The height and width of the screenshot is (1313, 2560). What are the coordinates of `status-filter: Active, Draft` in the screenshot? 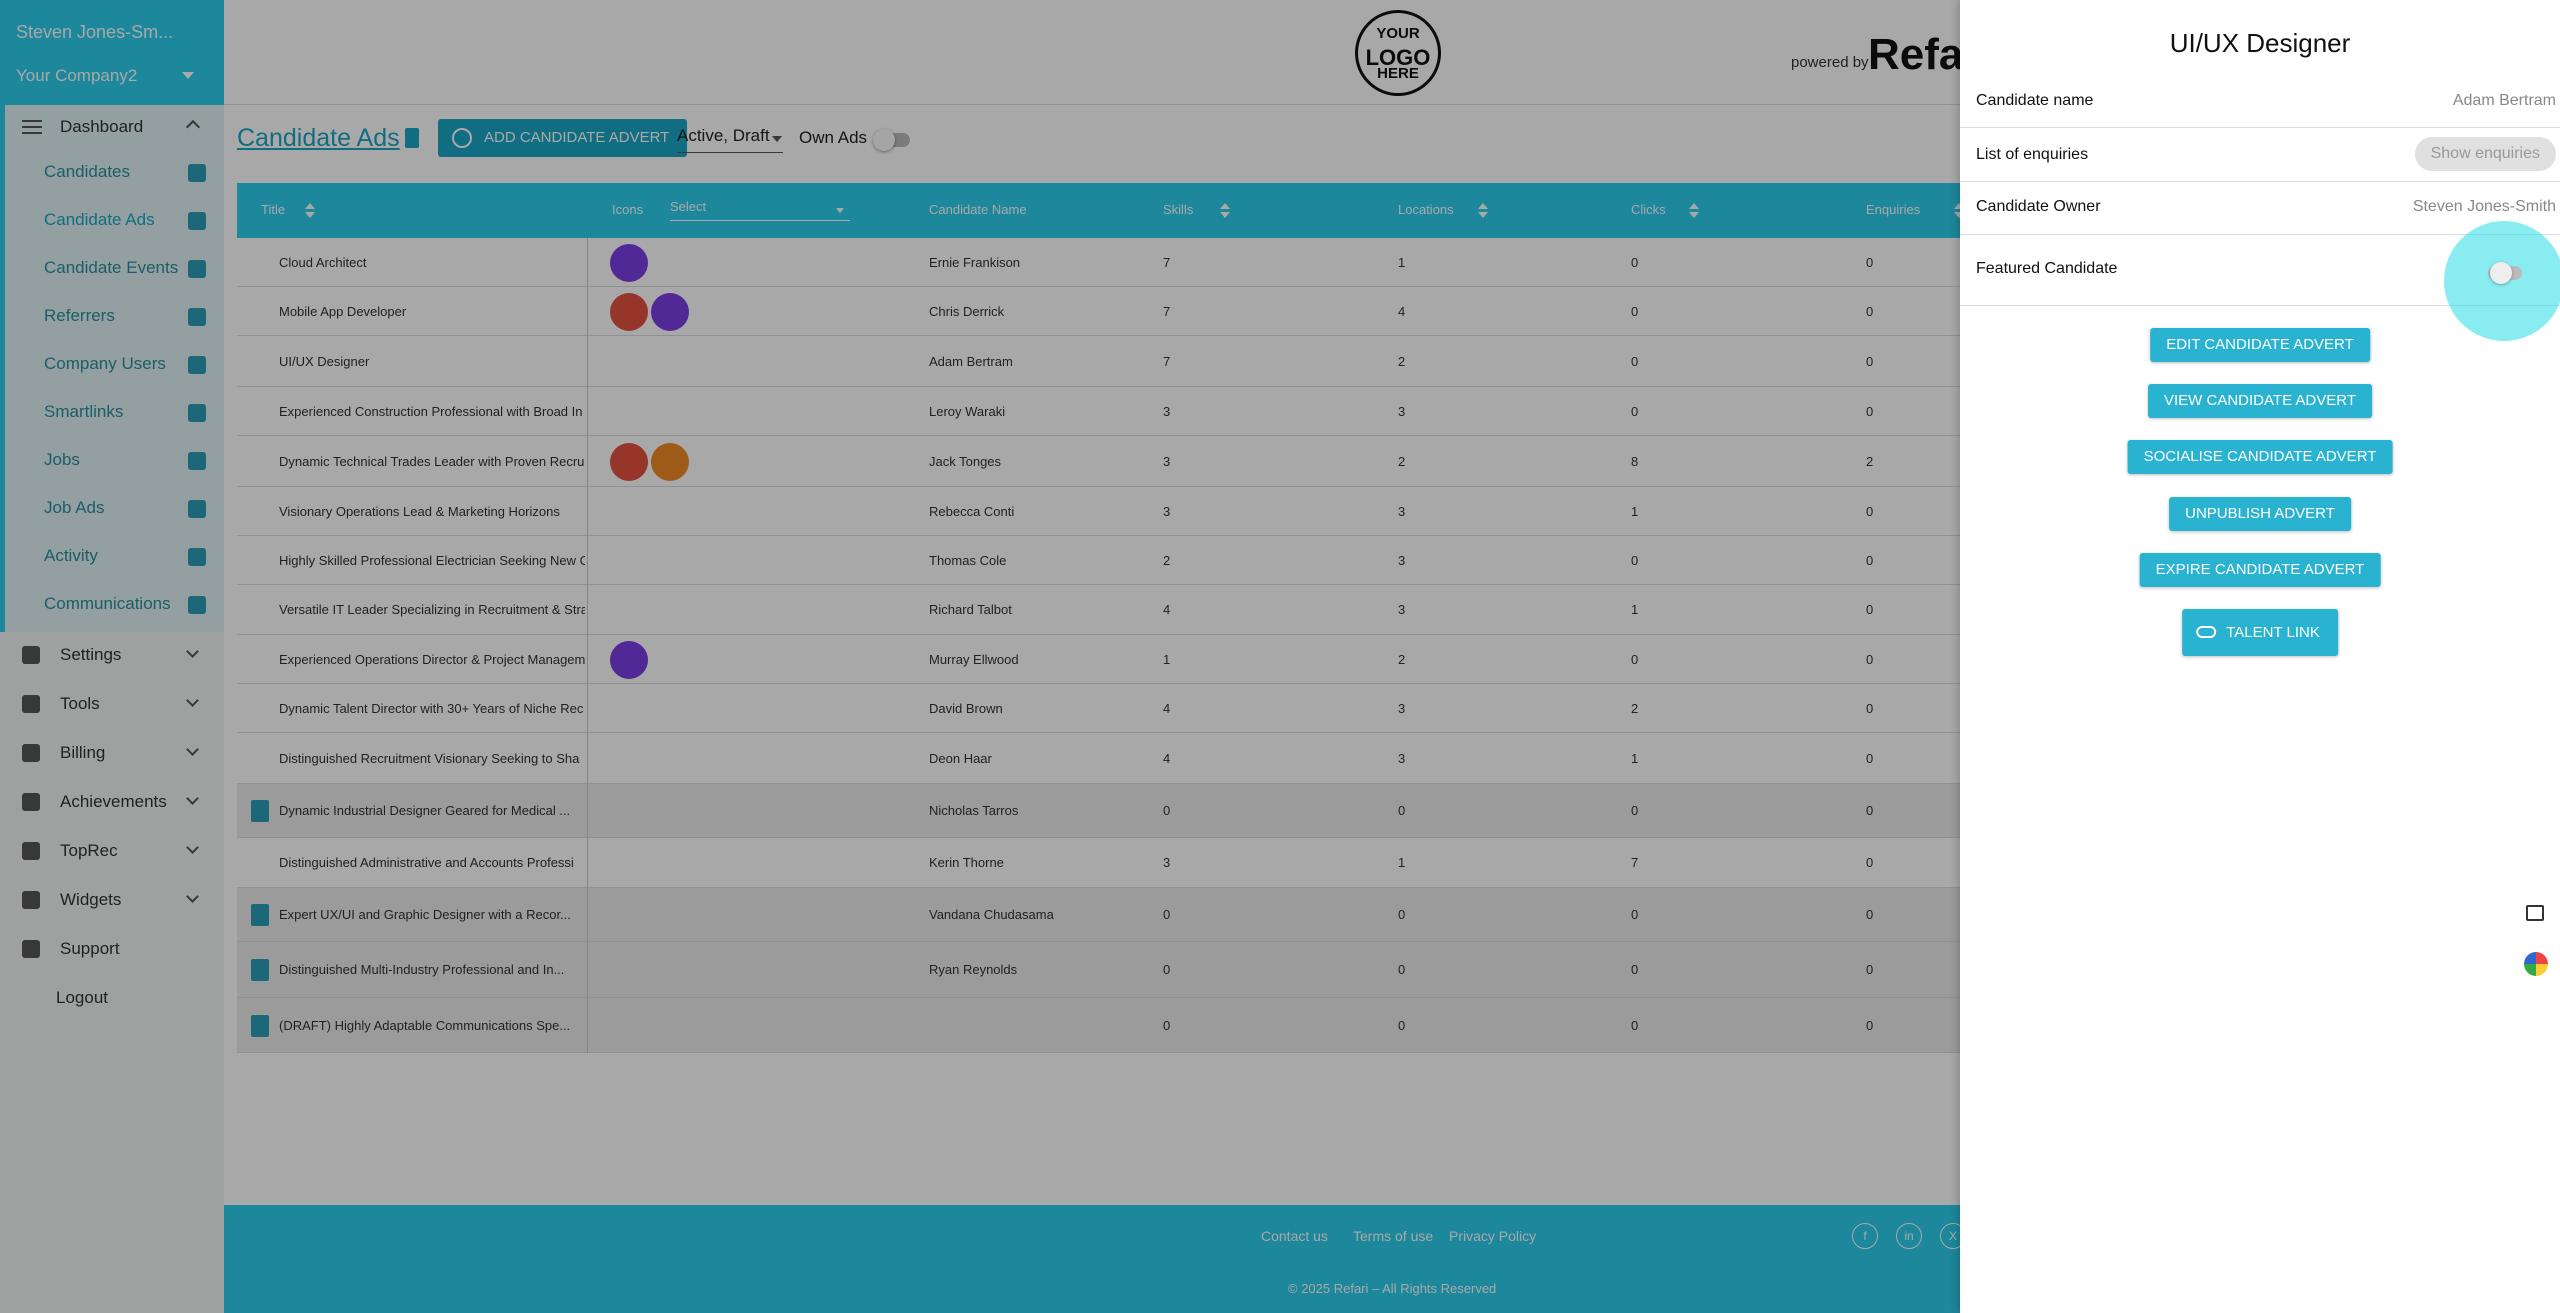 It's located at (730, 139).